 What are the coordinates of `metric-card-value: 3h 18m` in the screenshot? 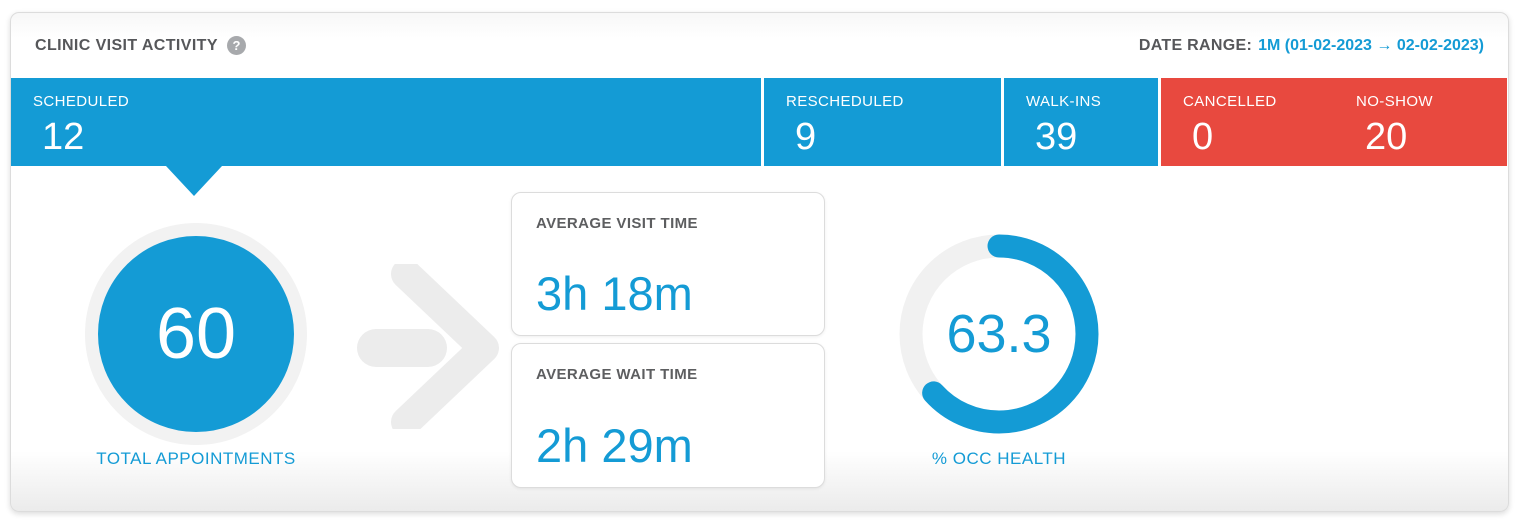 It's located at (614, 293).